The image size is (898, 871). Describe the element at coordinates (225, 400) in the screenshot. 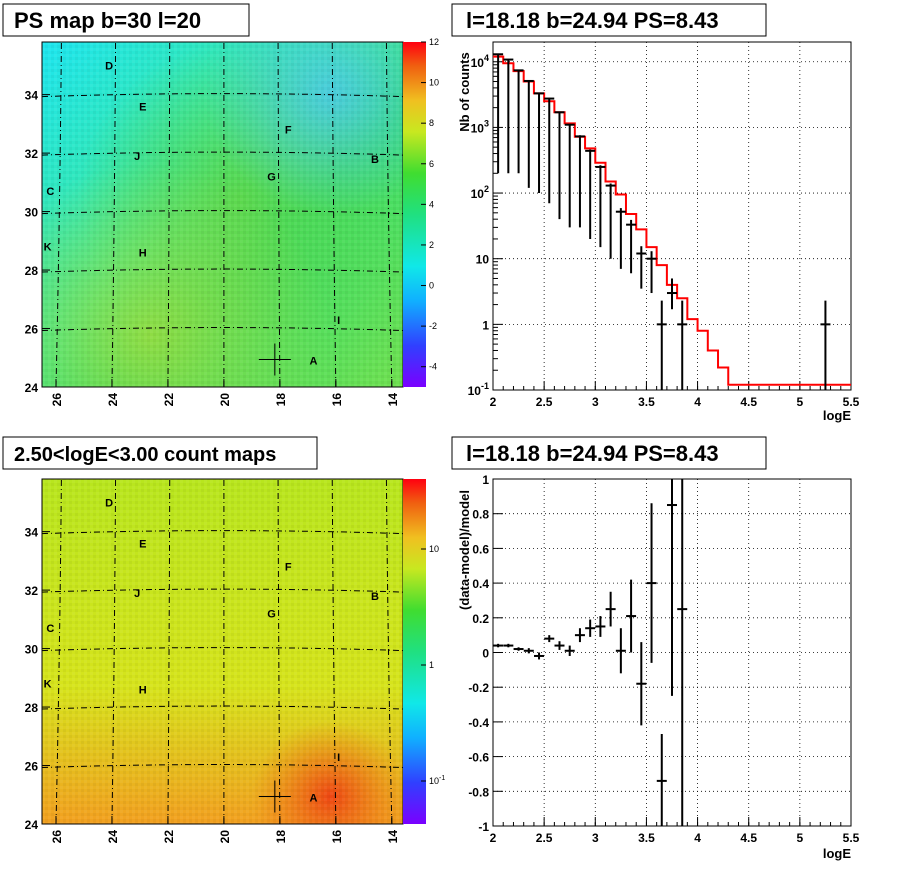

I see `x-tick-label-3: 20` at that location.